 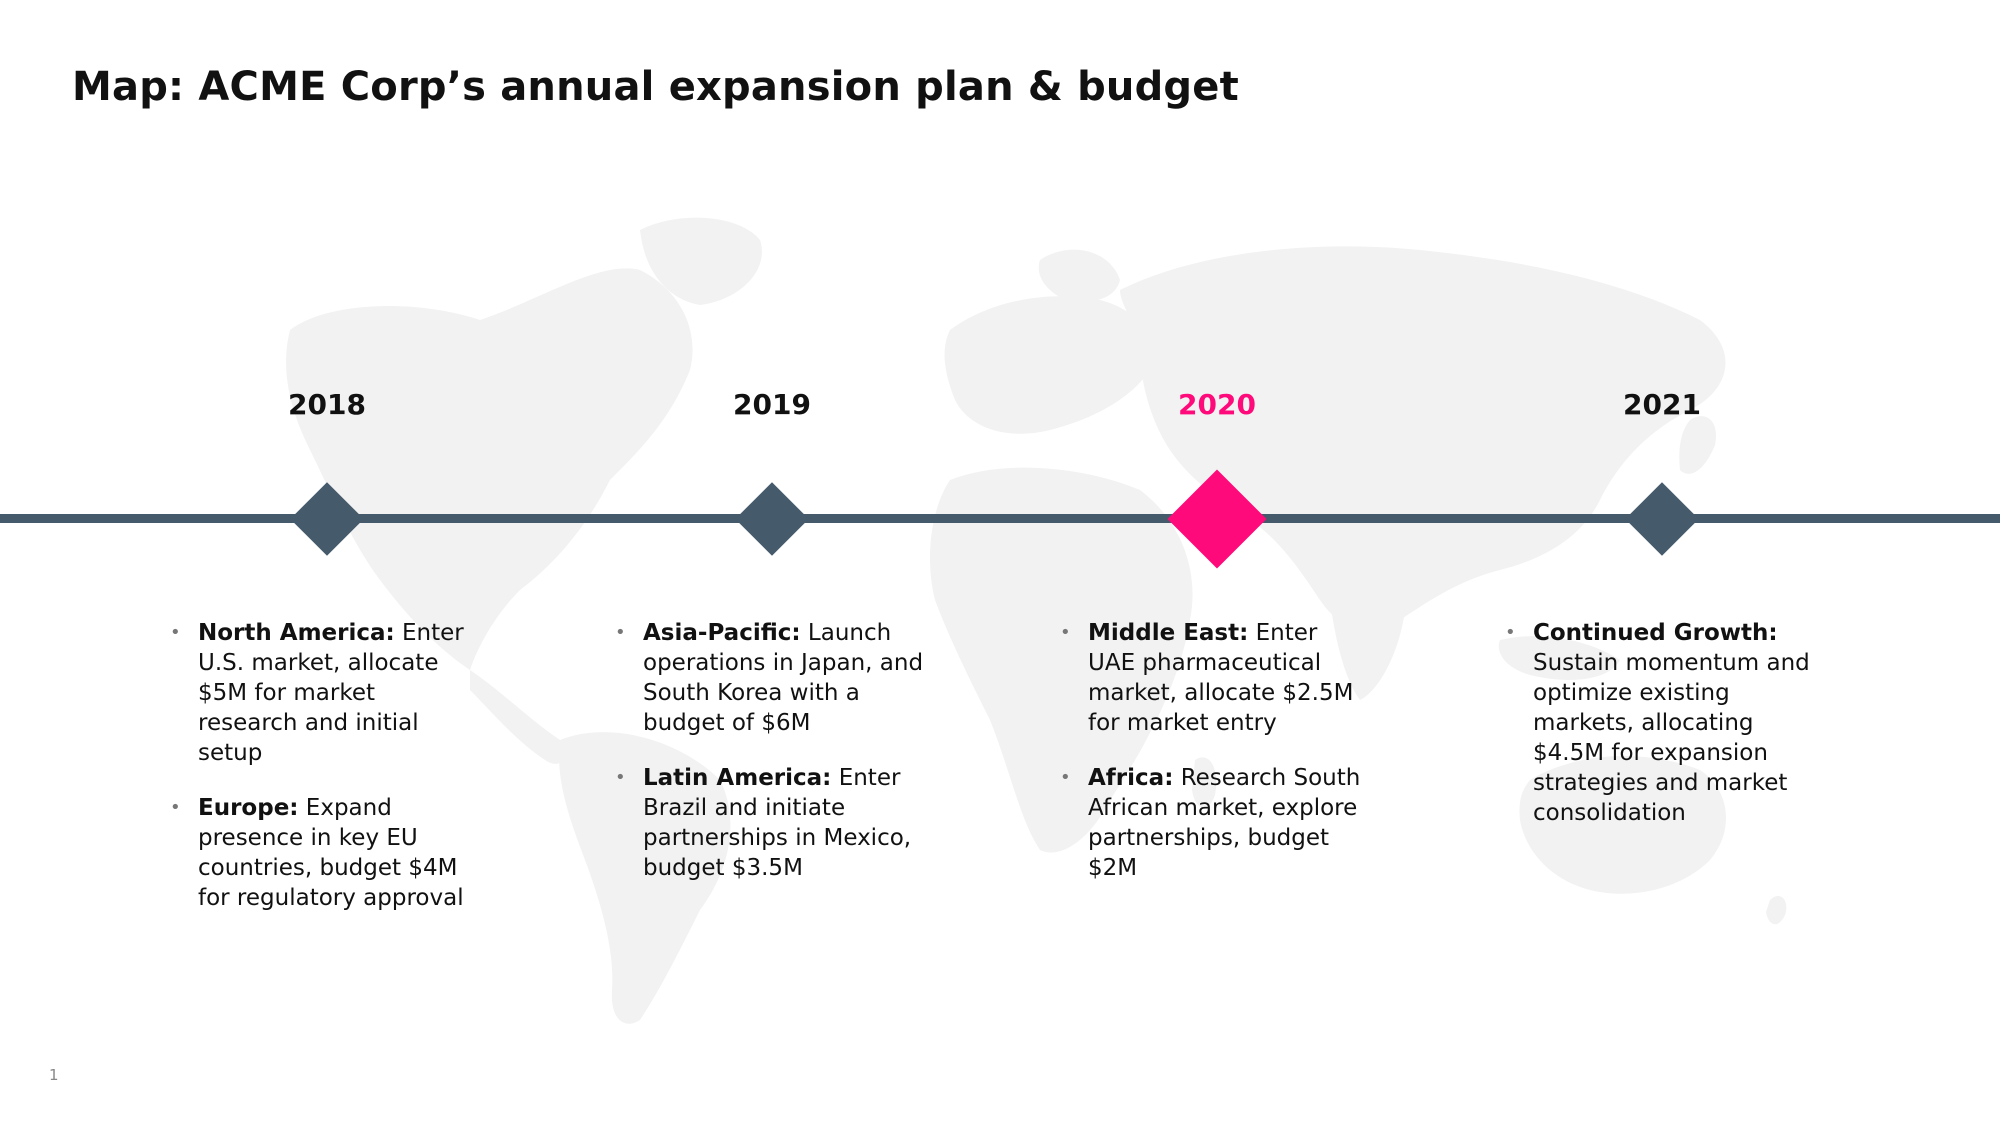 What do you see at coordinates (737, 778) in the screenshot?
I see `item-heading: Latin America:` at bounding box center [737, 778].